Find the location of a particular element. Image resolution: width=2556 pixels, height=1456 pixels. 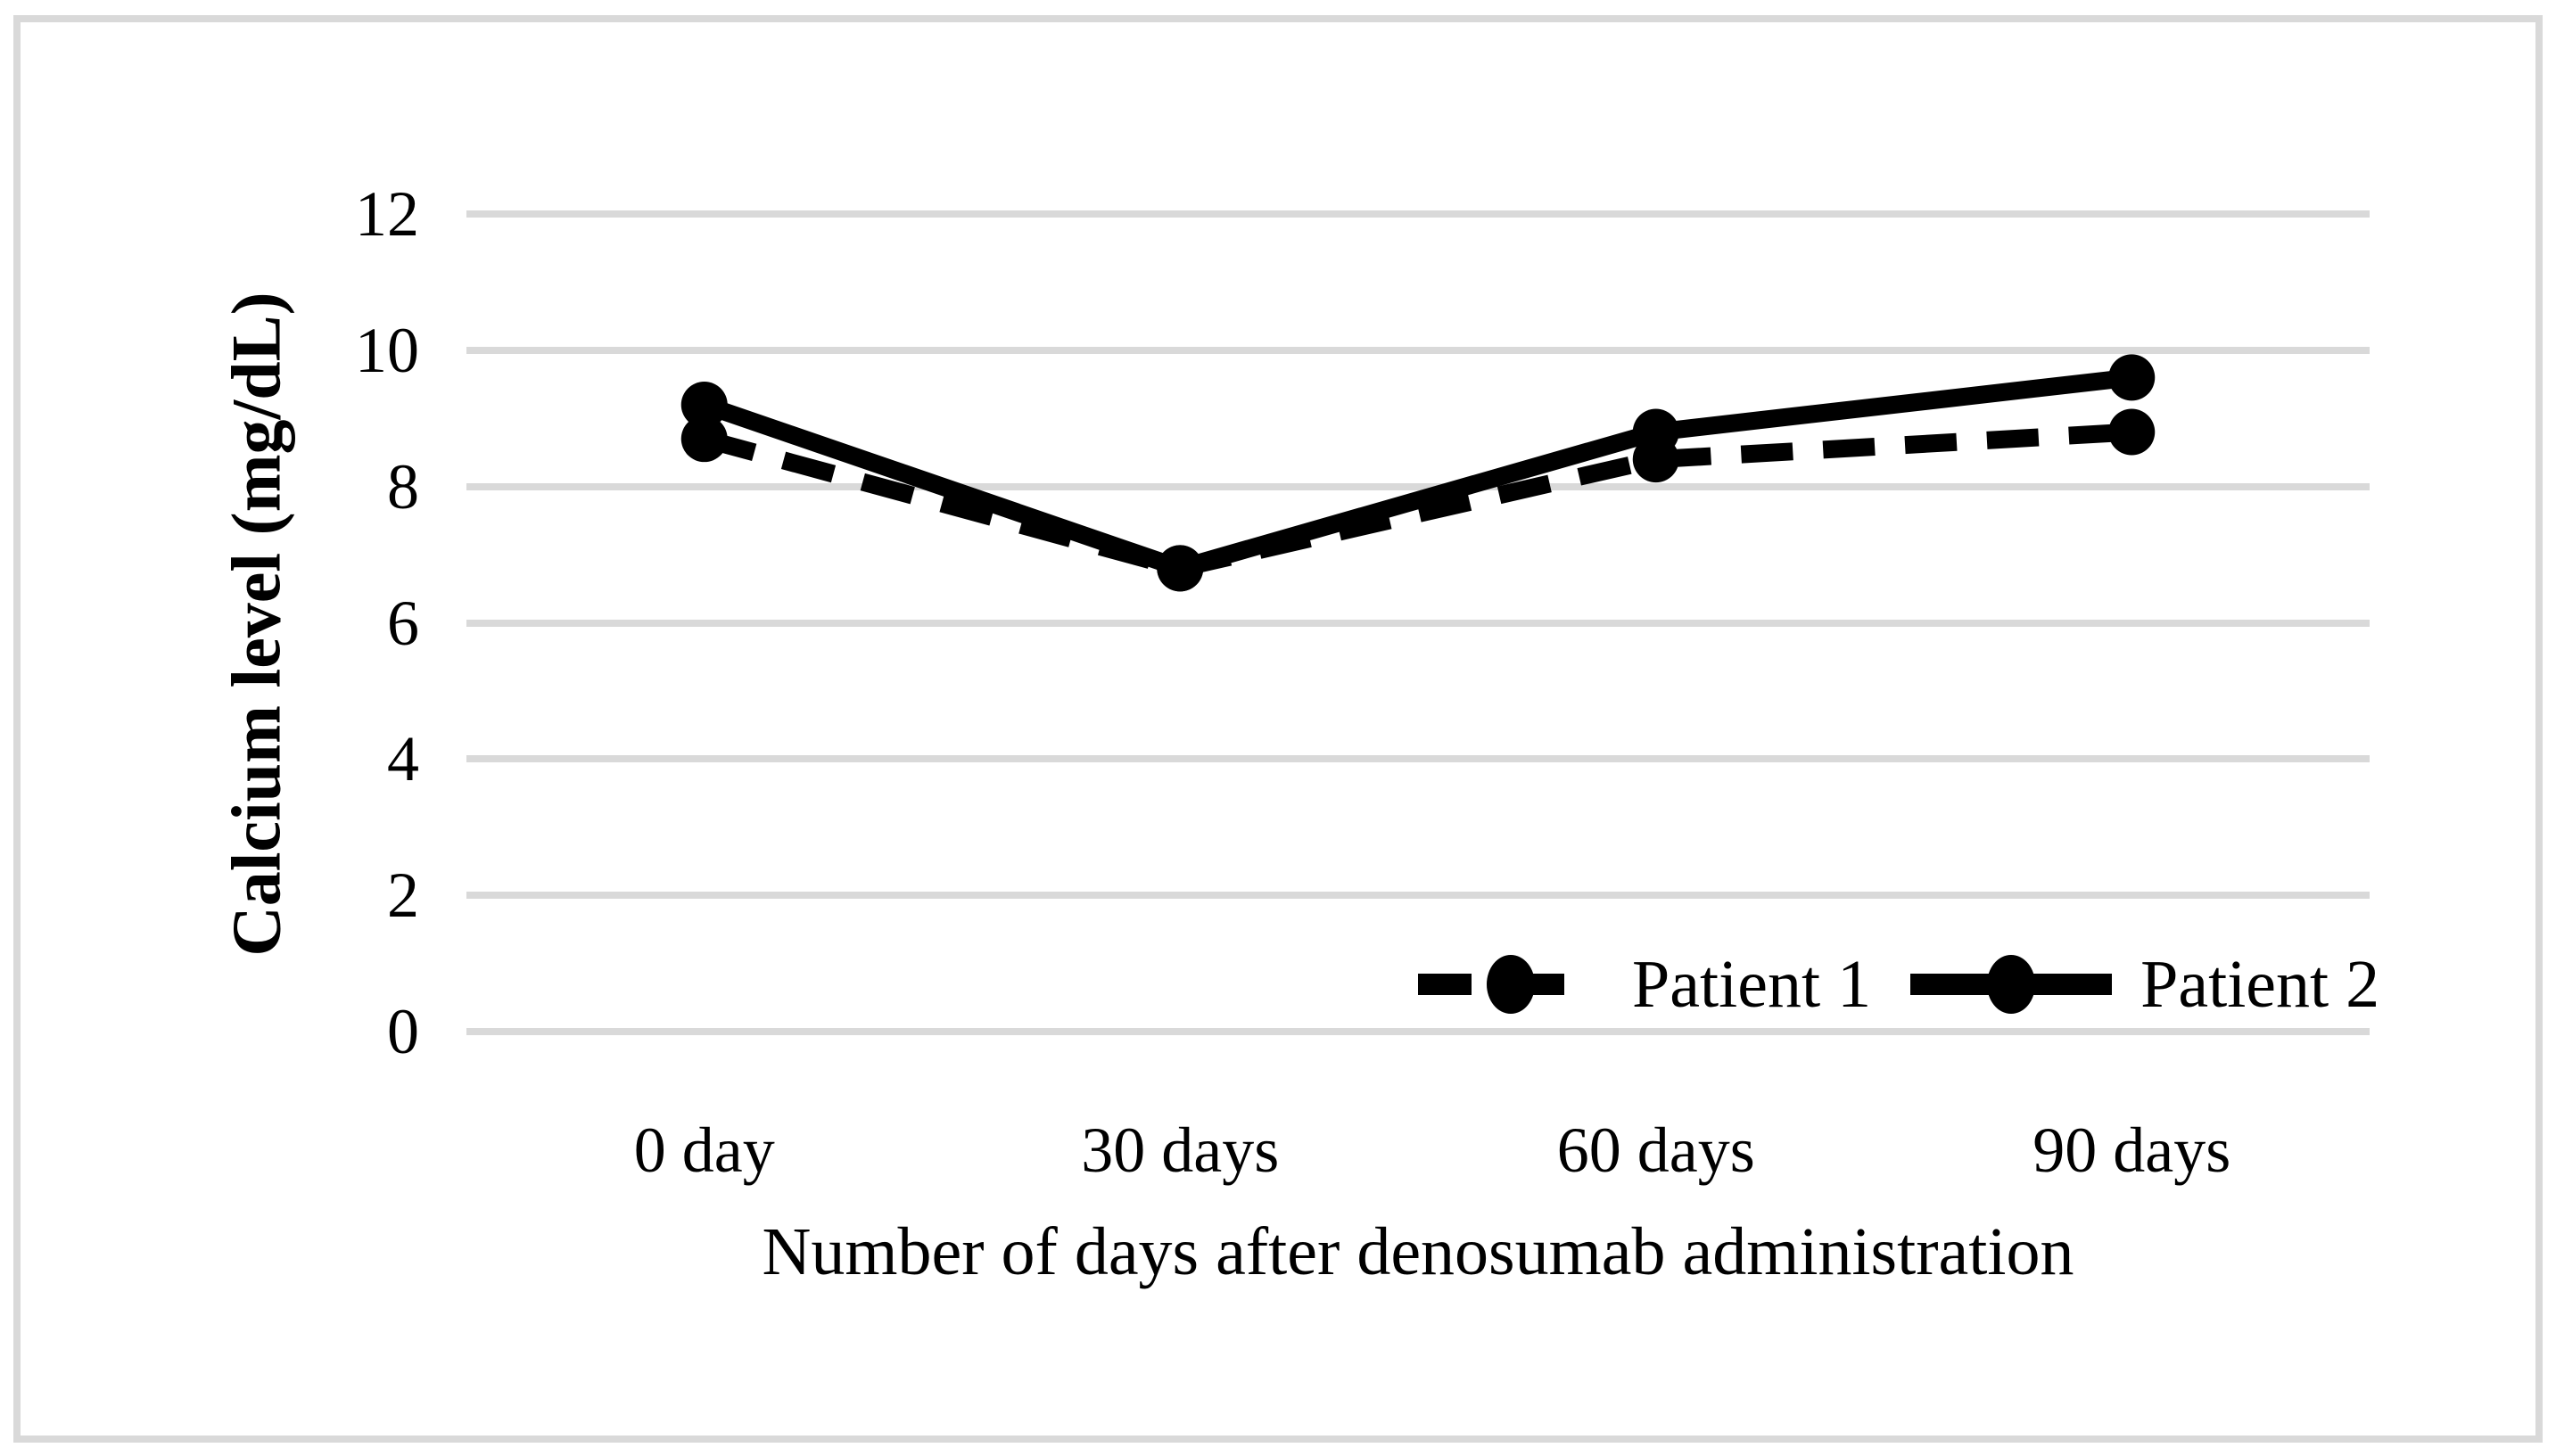

y-tick-label-4: 4 is located at coordinates (403, 759).